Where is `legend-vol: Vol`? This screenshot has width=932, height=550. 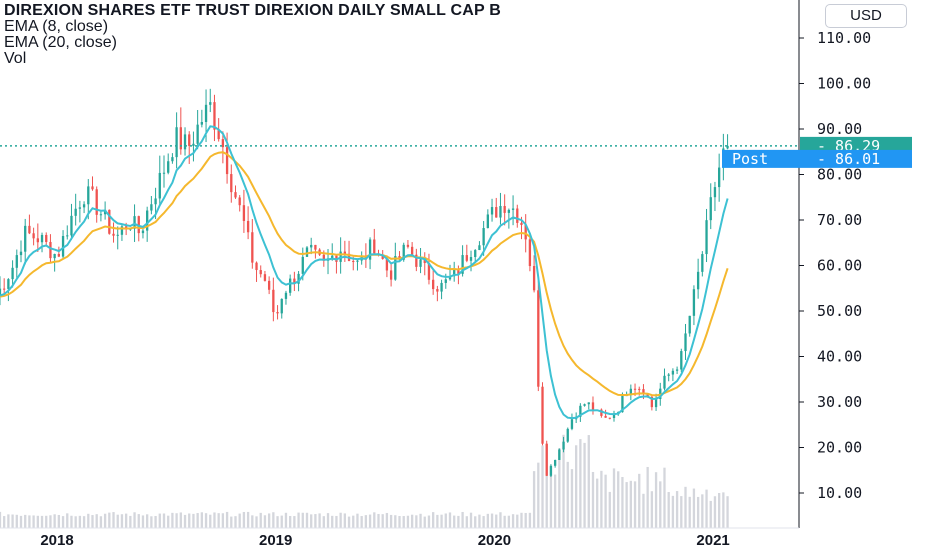
legend-vol: Vol is located at coordinates (15, 58).